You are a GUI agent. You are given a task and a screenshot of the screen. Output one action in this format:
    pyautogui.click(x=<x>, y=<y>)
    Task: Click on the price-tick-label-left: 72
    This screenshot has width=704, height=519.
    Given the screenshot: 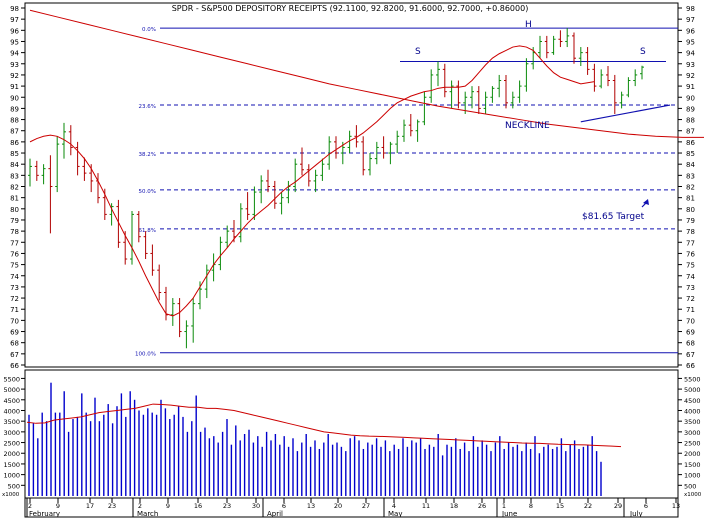 What is the action you would take?
    pyautogui.click(x=14, y=299)
    